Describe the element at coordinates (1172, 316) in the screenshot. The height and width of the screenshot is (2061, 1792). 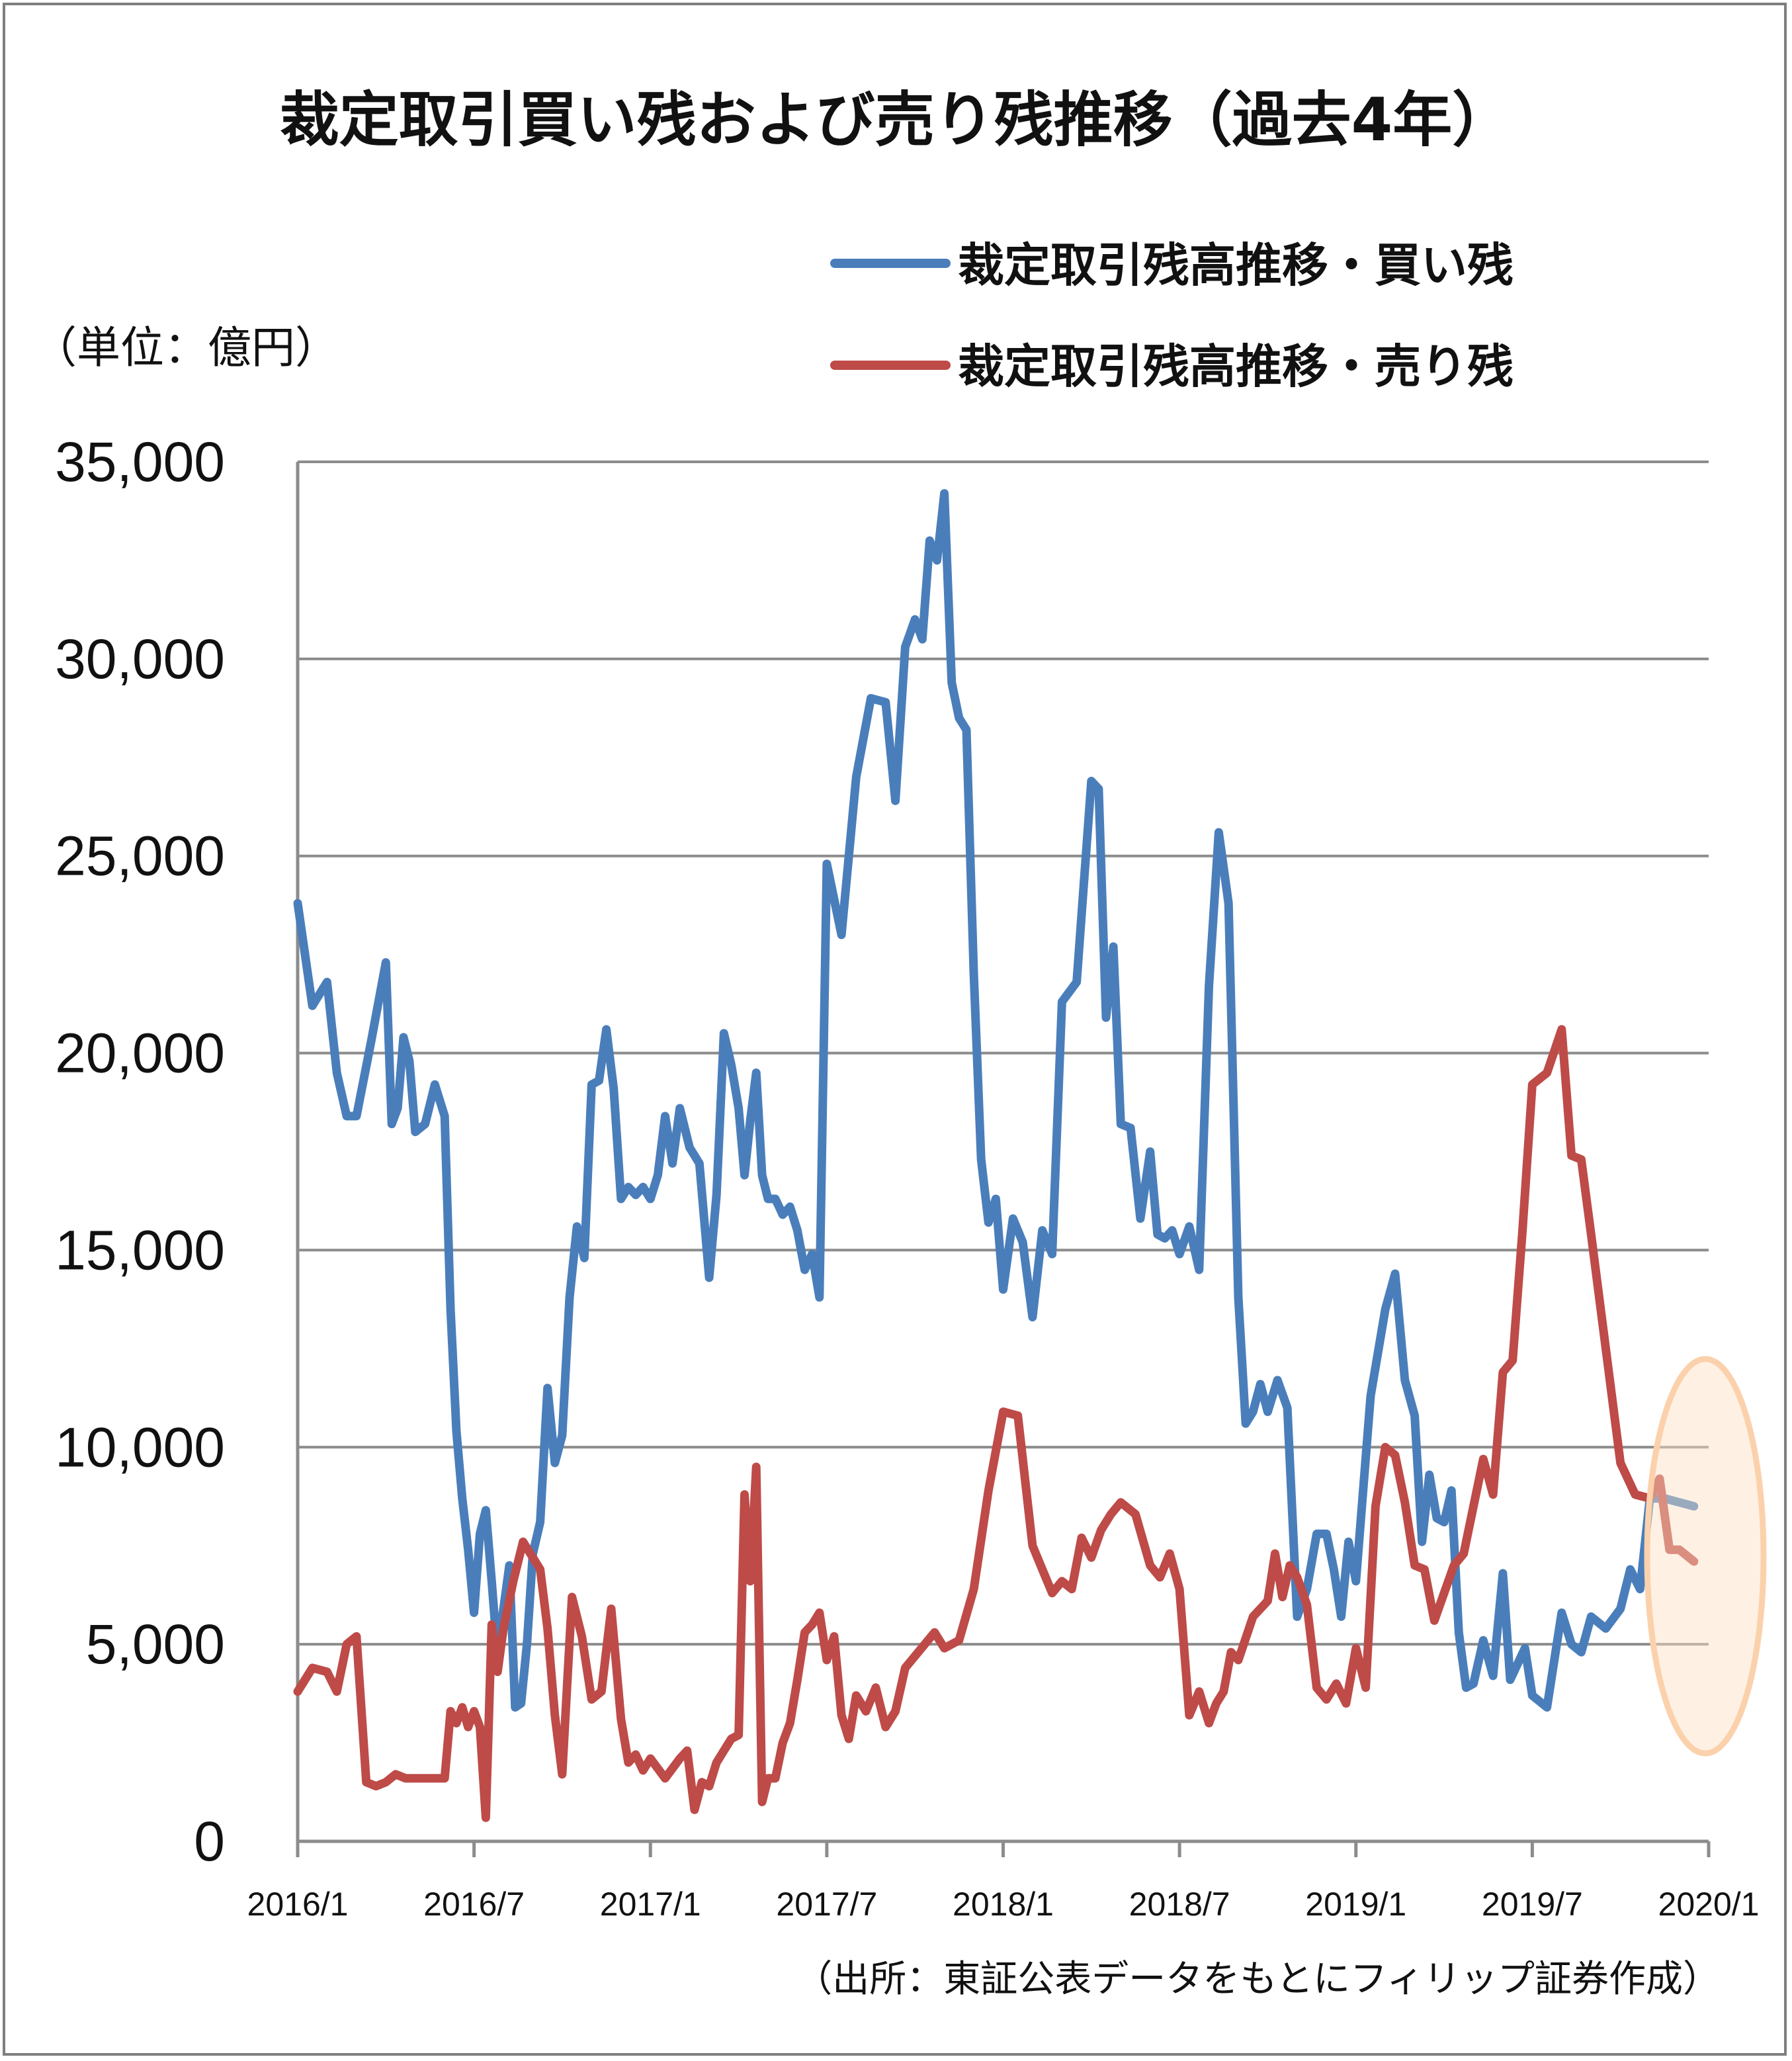
I see `legend: 裁定取引残高推移・買い残 裁定取引残高推移・売り残` at that location.